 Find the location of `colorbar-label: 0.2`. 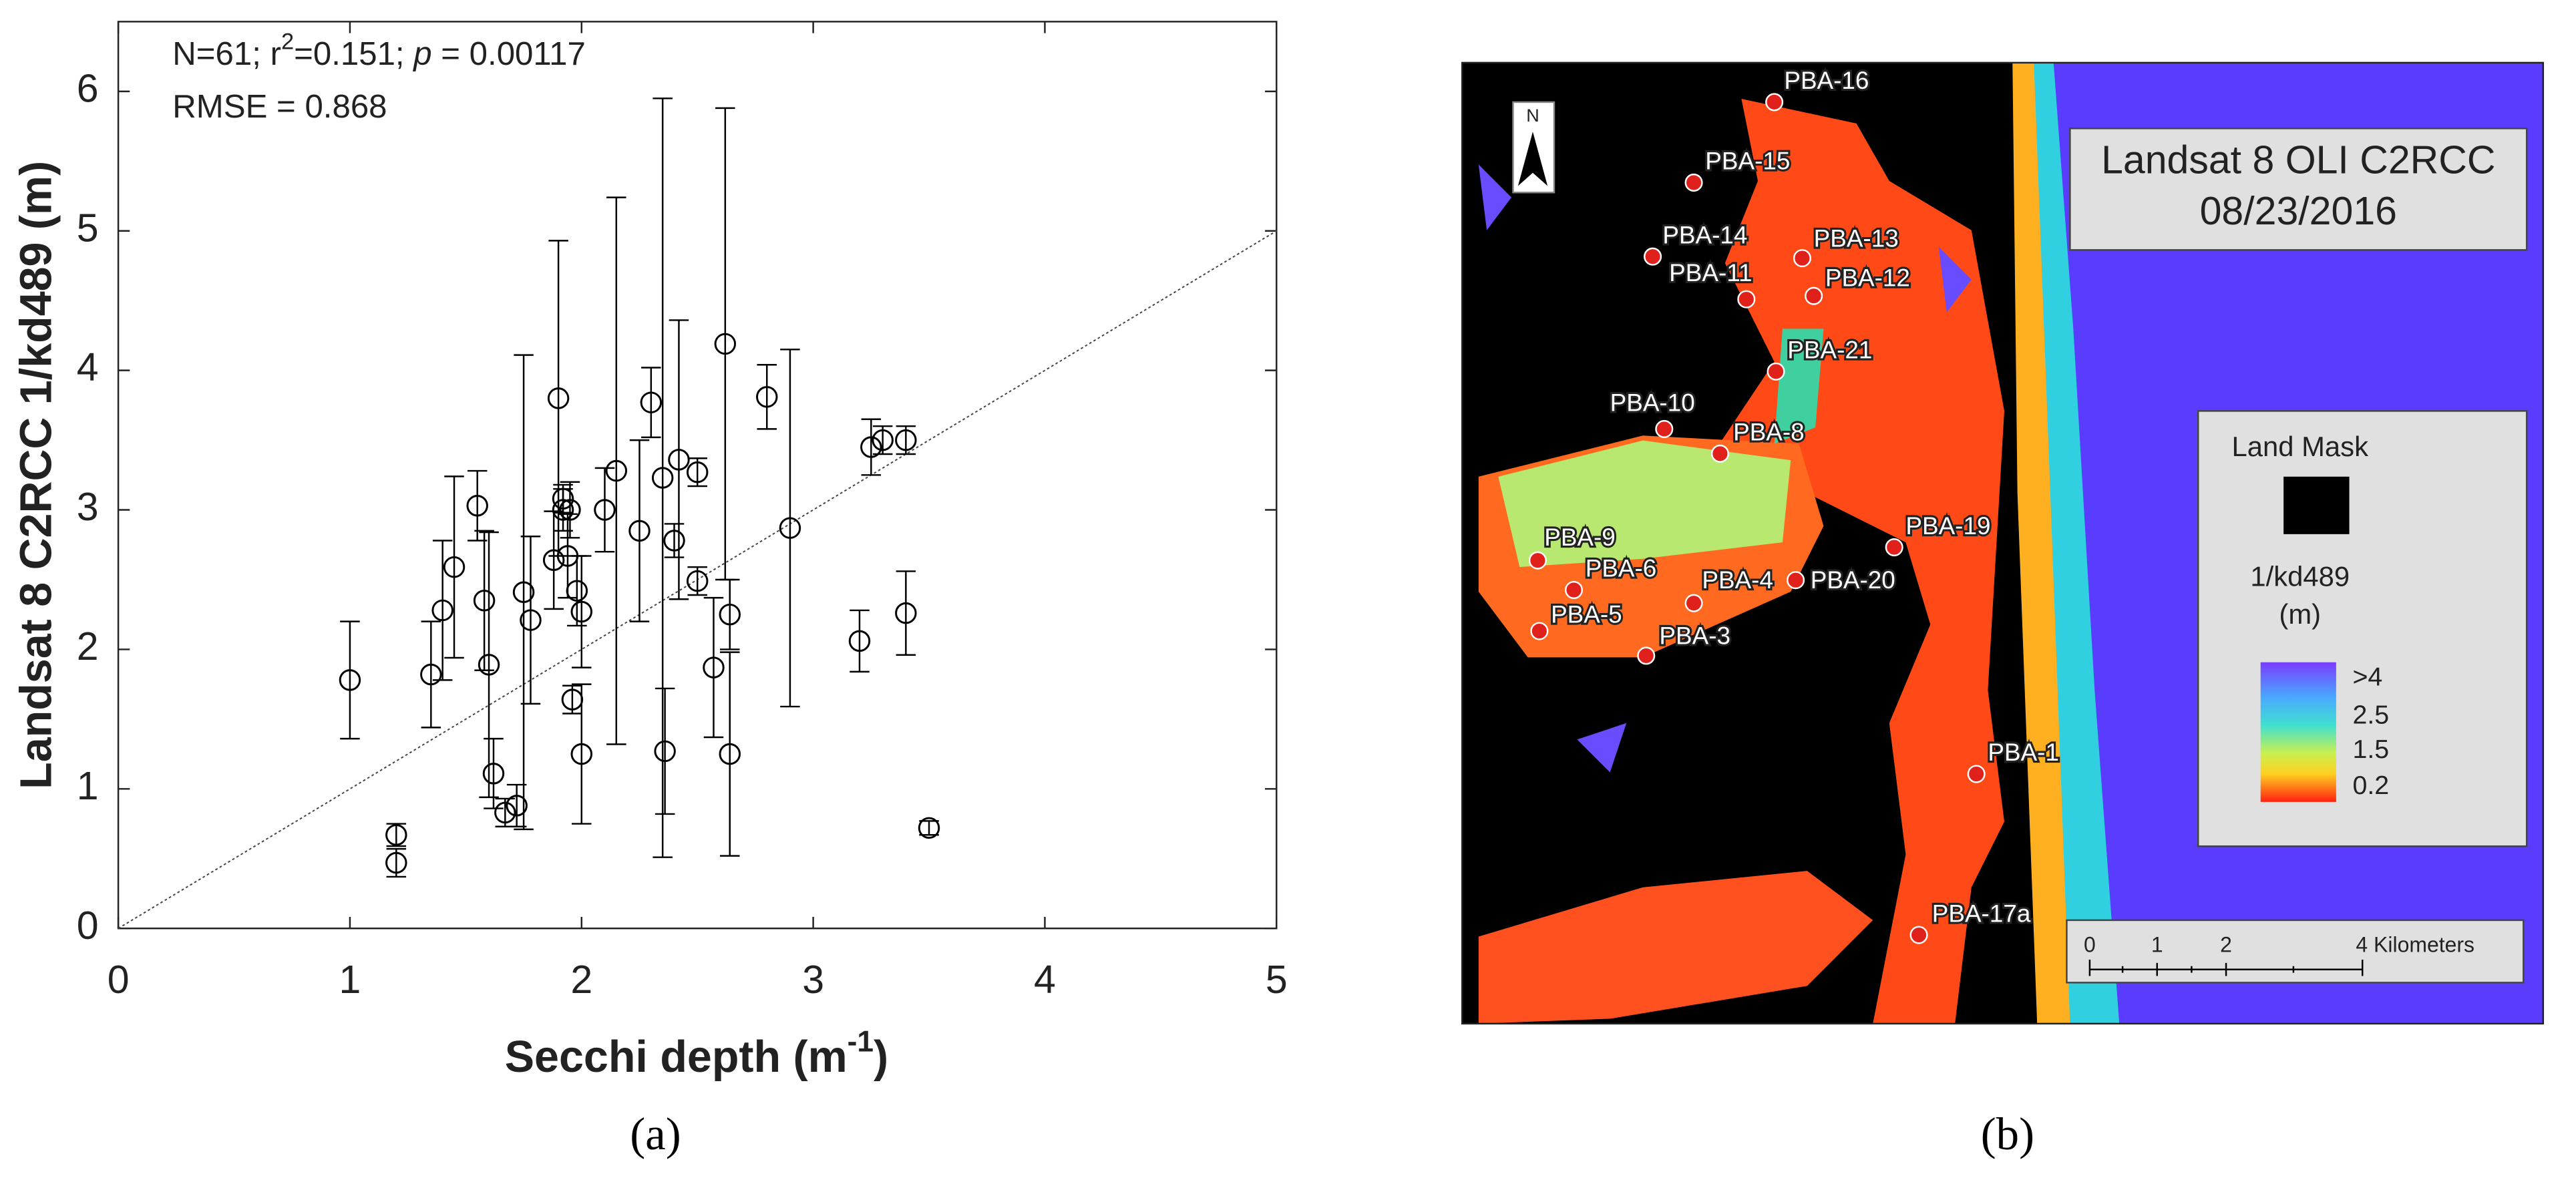

colorbar-label: 0.2 is located at coordinates (2370, 785).